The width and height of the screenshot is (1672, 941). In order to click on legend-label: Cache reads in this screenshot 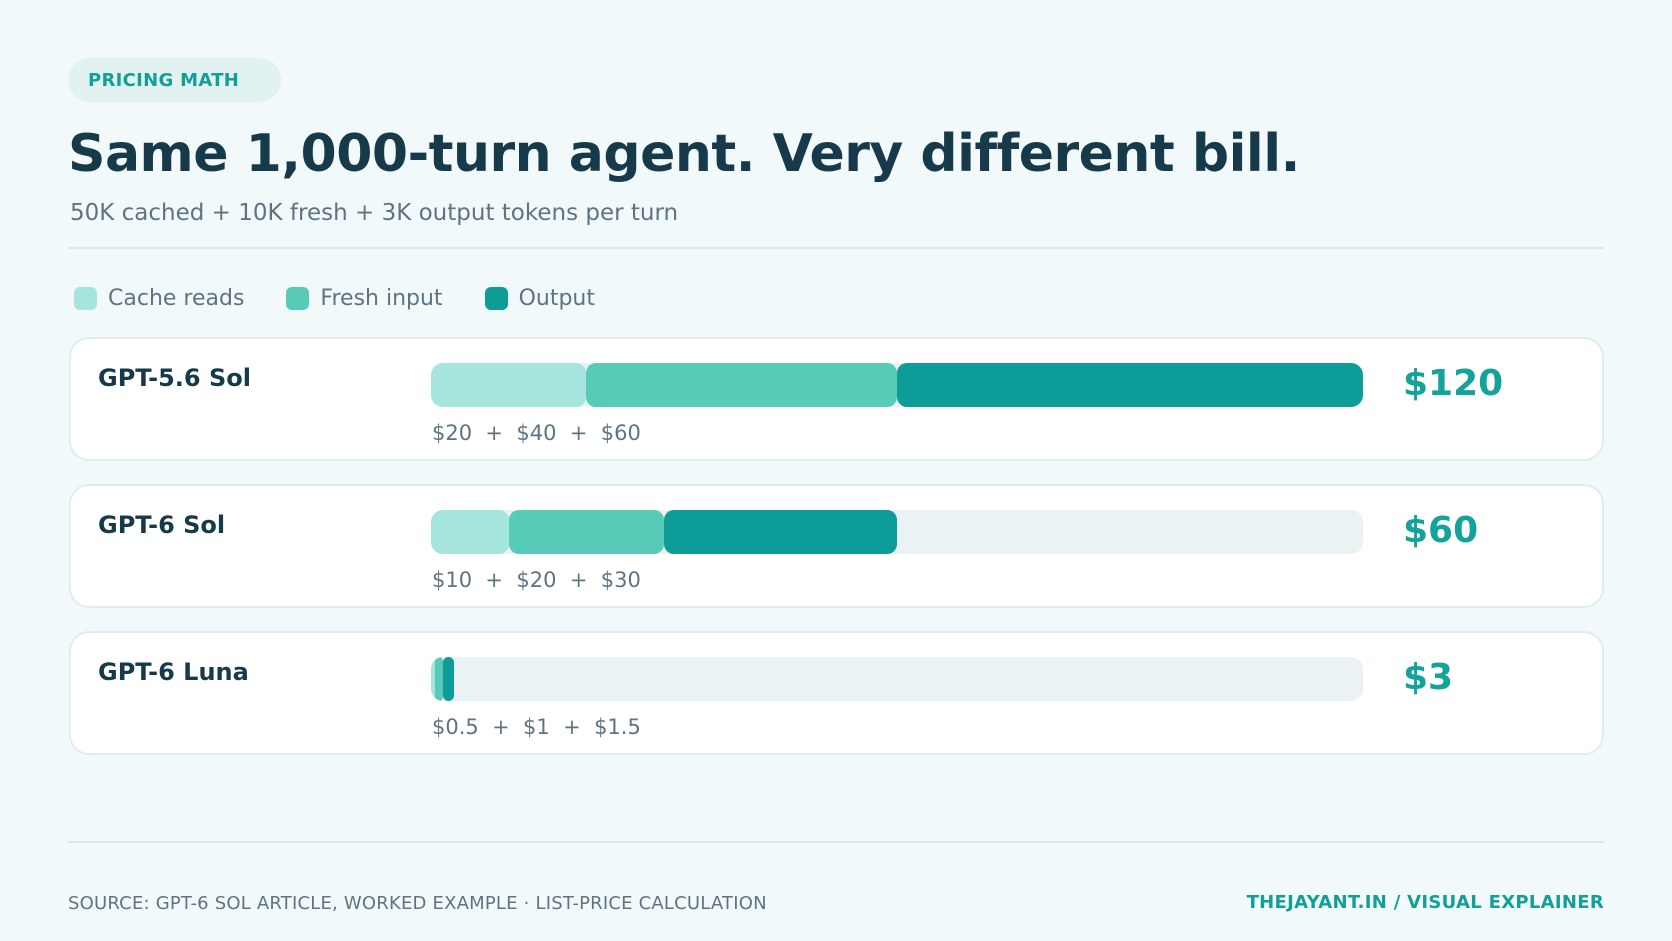, I will do `click(176, 298)`.